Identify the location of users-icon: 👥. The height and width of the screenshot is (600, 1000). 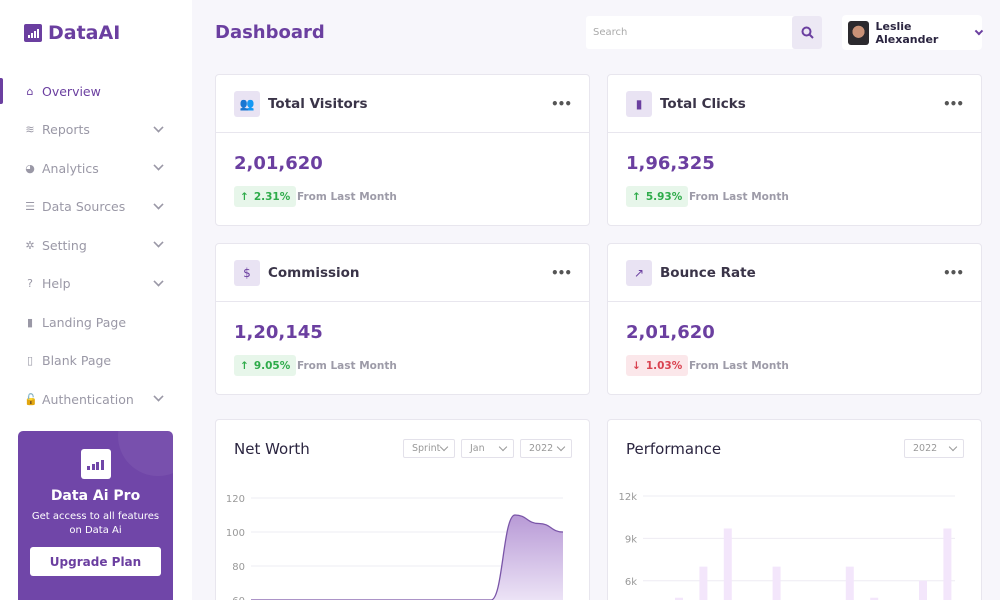
(247, 103).